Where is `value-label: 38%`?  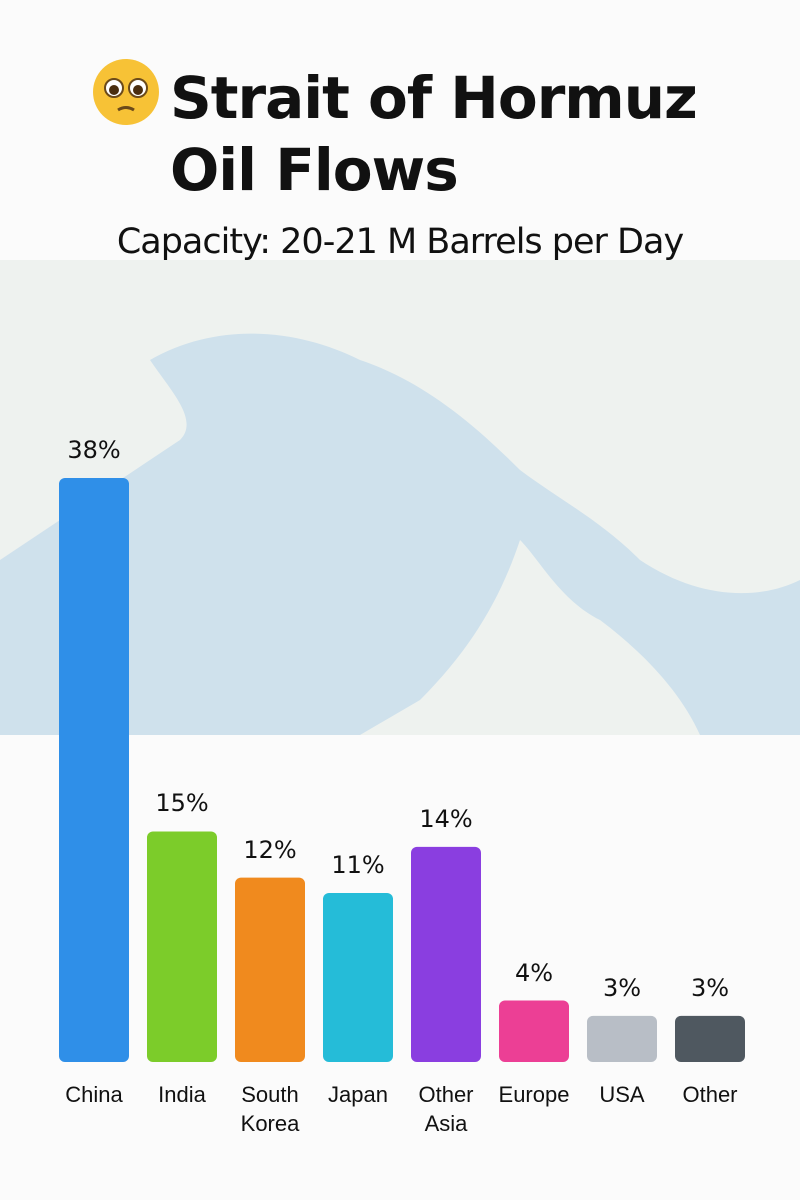
value-label: 38% is located at coordinates (94, 450).